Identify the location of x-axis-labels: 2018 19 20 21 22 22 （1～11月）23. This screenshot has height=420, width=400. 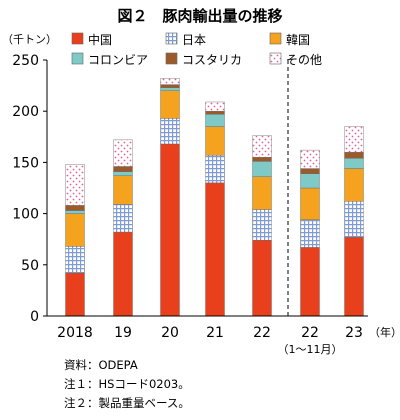
(210, 340).